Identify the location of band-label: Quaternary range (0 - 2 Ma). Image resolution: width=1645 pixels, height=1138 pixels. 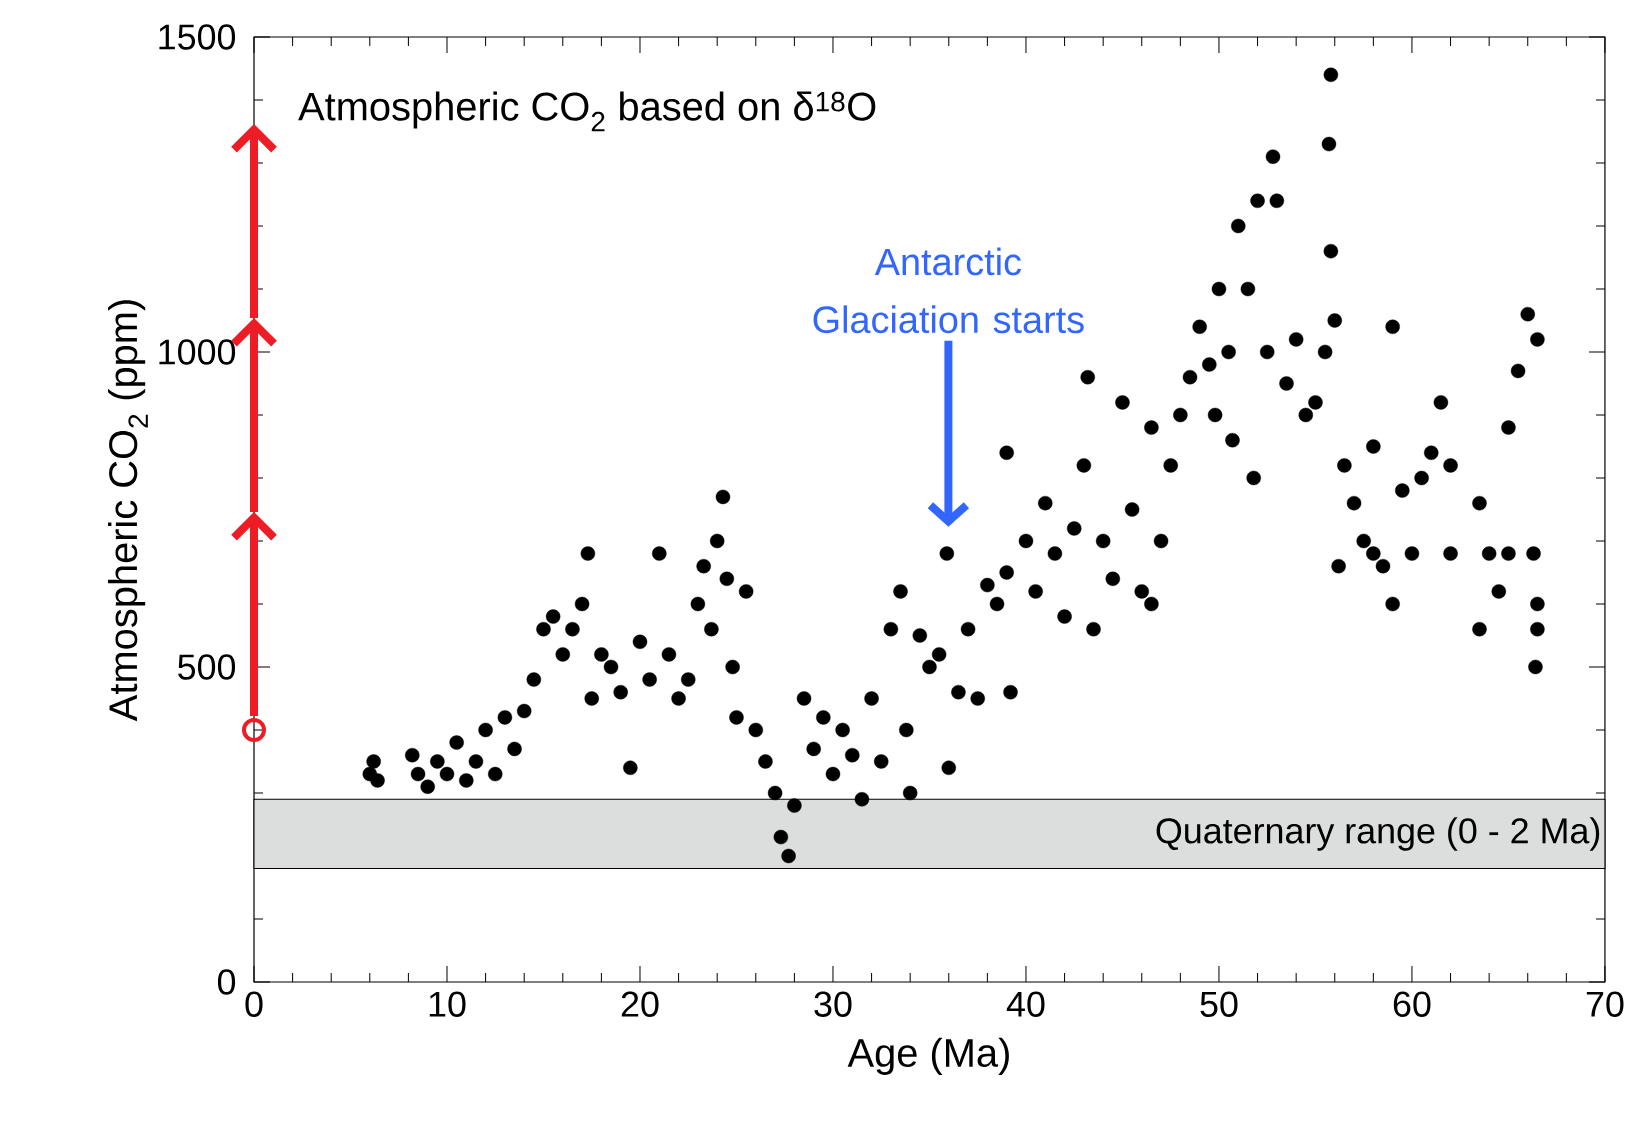
(1378, 834).